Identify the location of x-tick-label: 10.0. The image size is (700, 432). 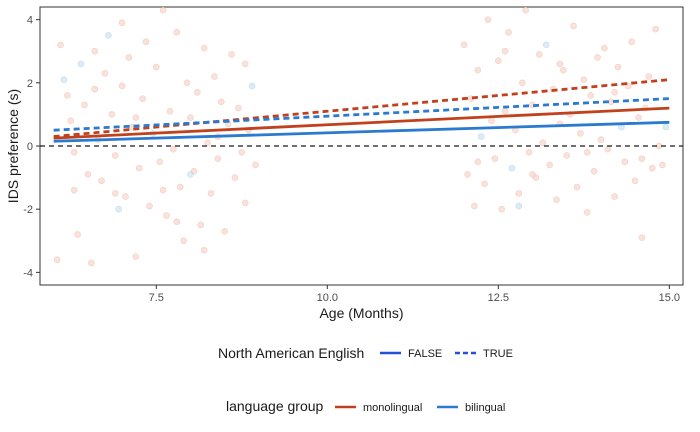
(327, 298).